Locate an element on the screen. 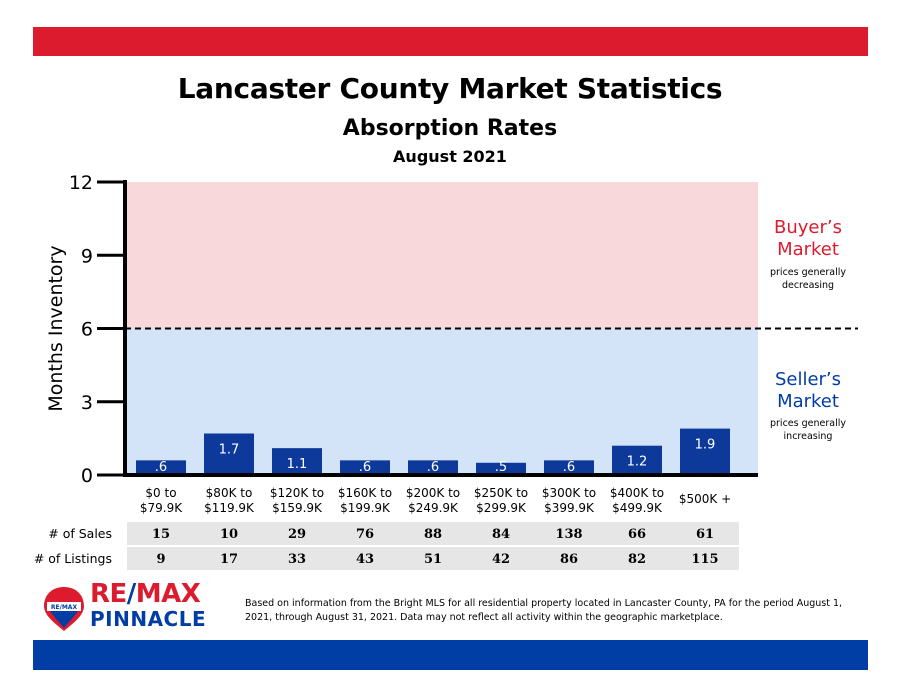 The height and width of the screenshot is (695, 900). y-axis-label: Months Inventory is located at coordinates (56, 328).